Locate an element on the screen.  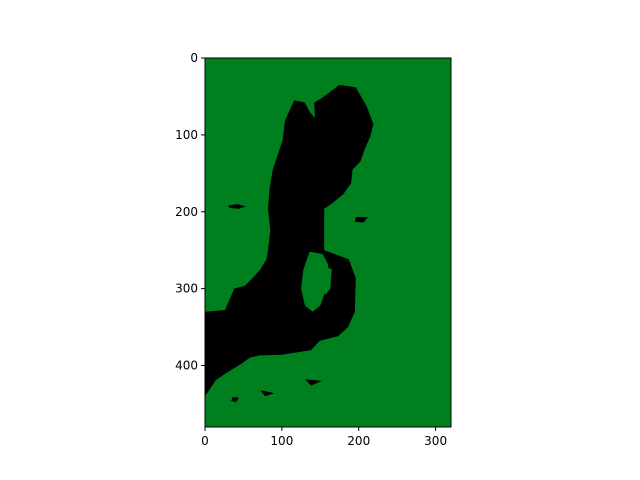
mask-region-left-blob is located at coordinates (237, 206).